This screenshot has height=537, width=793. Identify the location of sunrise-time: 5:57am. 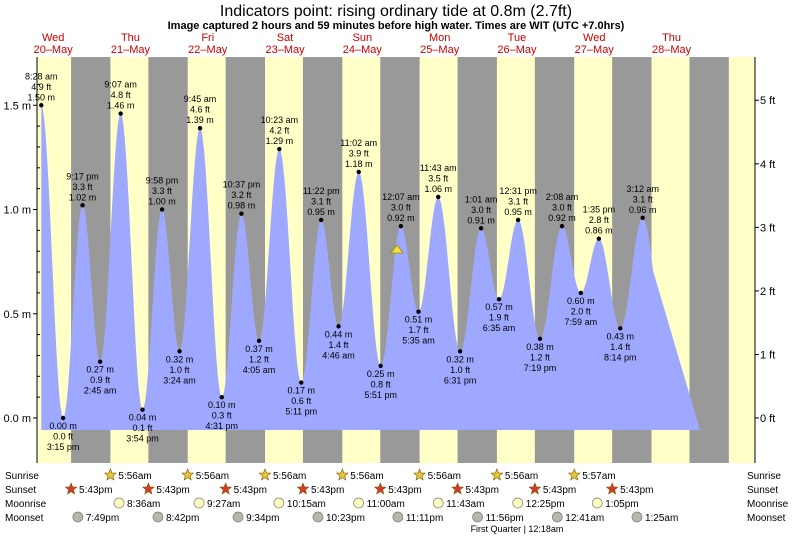
(598, 476).